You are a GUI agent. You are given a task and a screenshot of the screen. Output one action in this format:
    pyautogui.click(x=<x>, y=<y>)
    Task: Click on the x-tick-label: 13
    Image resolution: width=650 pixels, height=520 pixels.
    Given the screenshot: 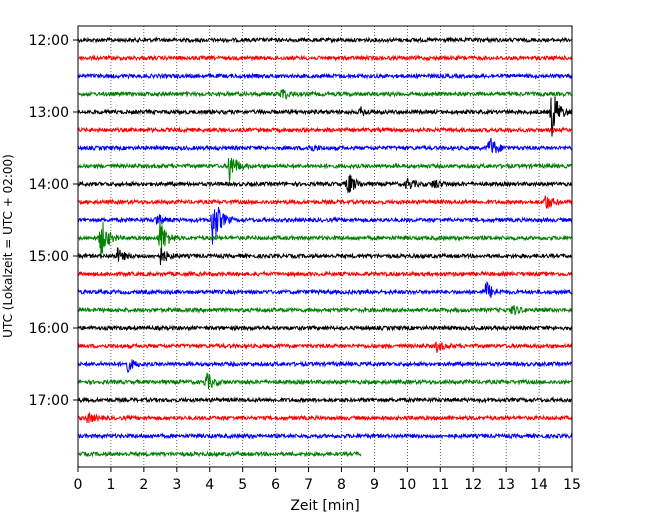 What is the action you would take?
    pyautogui.click(x=506, y=485)
    